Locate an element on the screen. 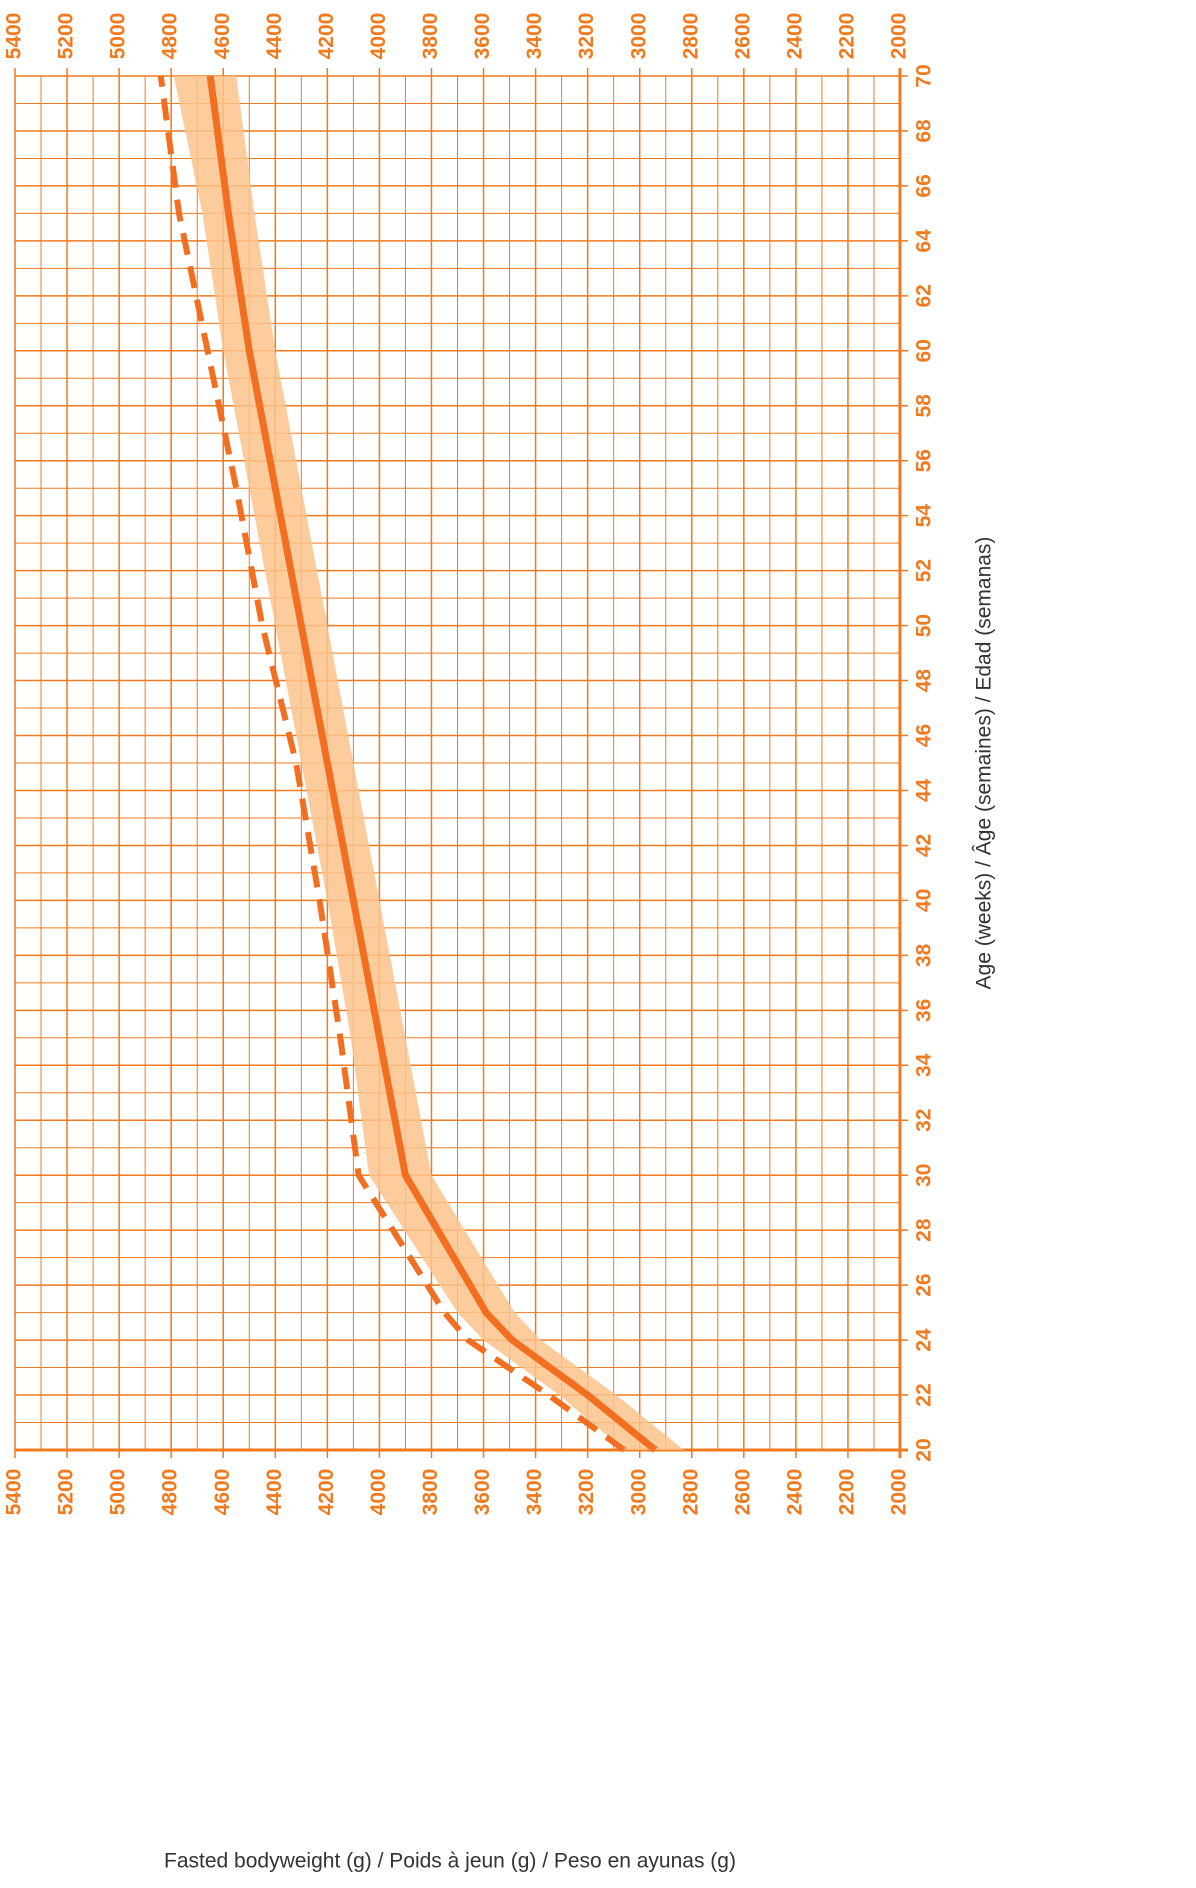 This screenshot has height=1888, width=1196. x-tick-label: 32 is located at coordinates (924, 1120).